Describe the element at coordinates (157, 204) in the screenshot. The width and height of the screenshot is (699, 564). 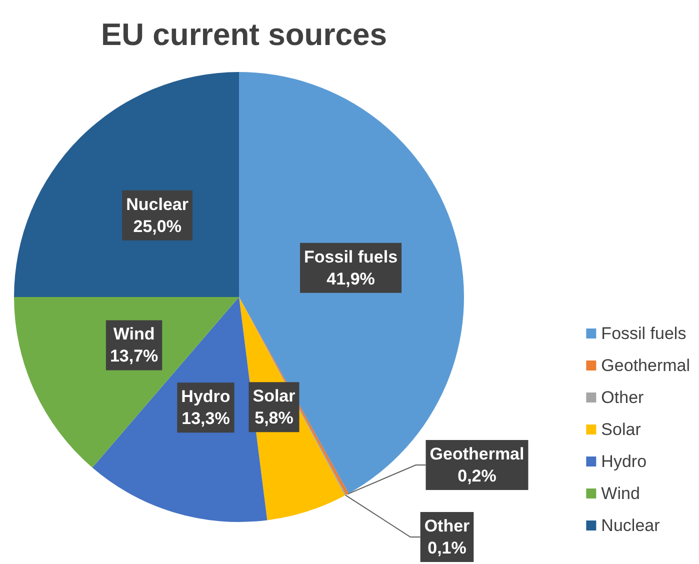
I see `slice-label: Nuclear` at that location.